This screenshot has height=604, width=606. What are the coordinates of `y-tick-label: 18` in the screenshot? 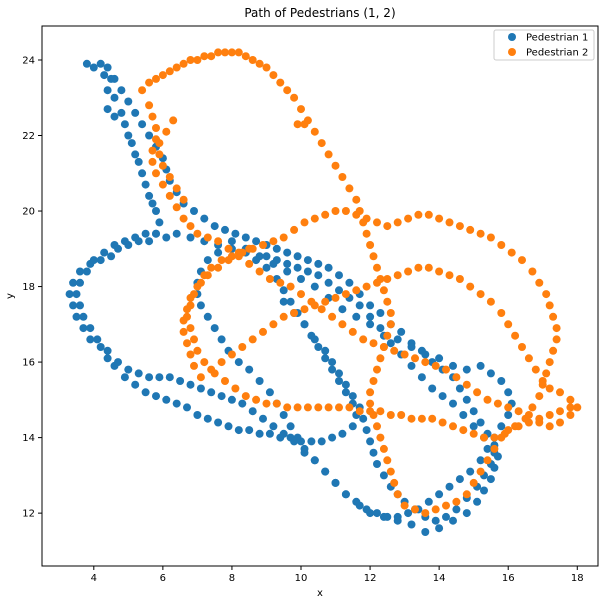 It's located at (28, 287).